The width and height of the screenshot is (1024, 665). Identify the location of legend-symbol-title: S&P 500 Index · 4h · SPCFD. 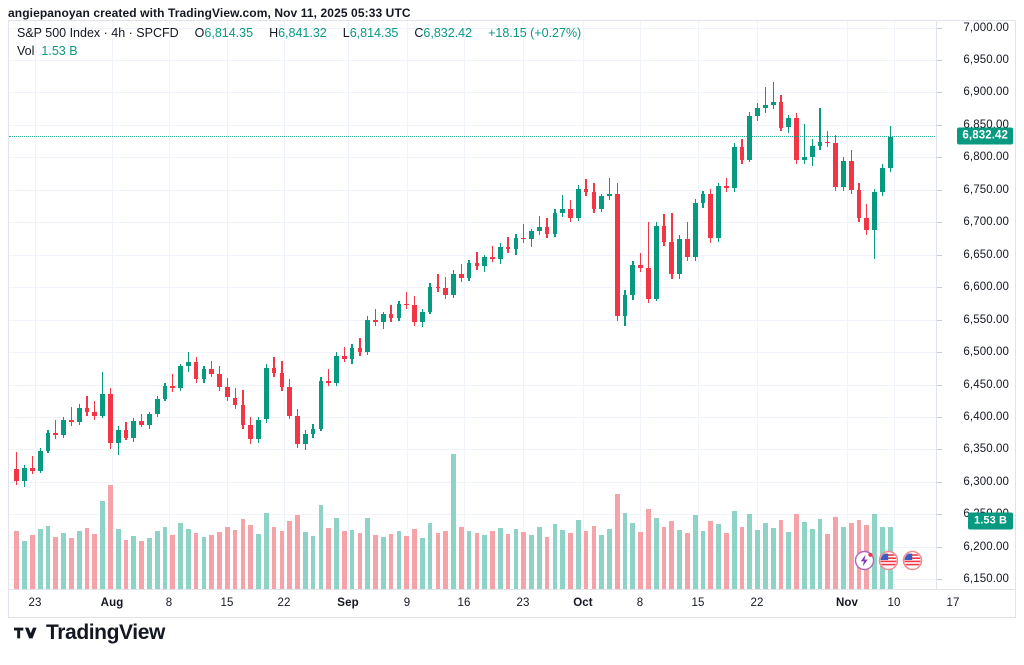
(98, 33).